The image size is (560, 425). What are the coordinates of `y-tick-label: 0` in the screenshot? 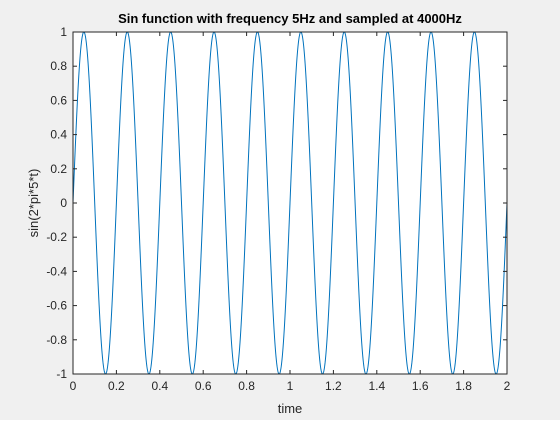 It's located at (63, 203).